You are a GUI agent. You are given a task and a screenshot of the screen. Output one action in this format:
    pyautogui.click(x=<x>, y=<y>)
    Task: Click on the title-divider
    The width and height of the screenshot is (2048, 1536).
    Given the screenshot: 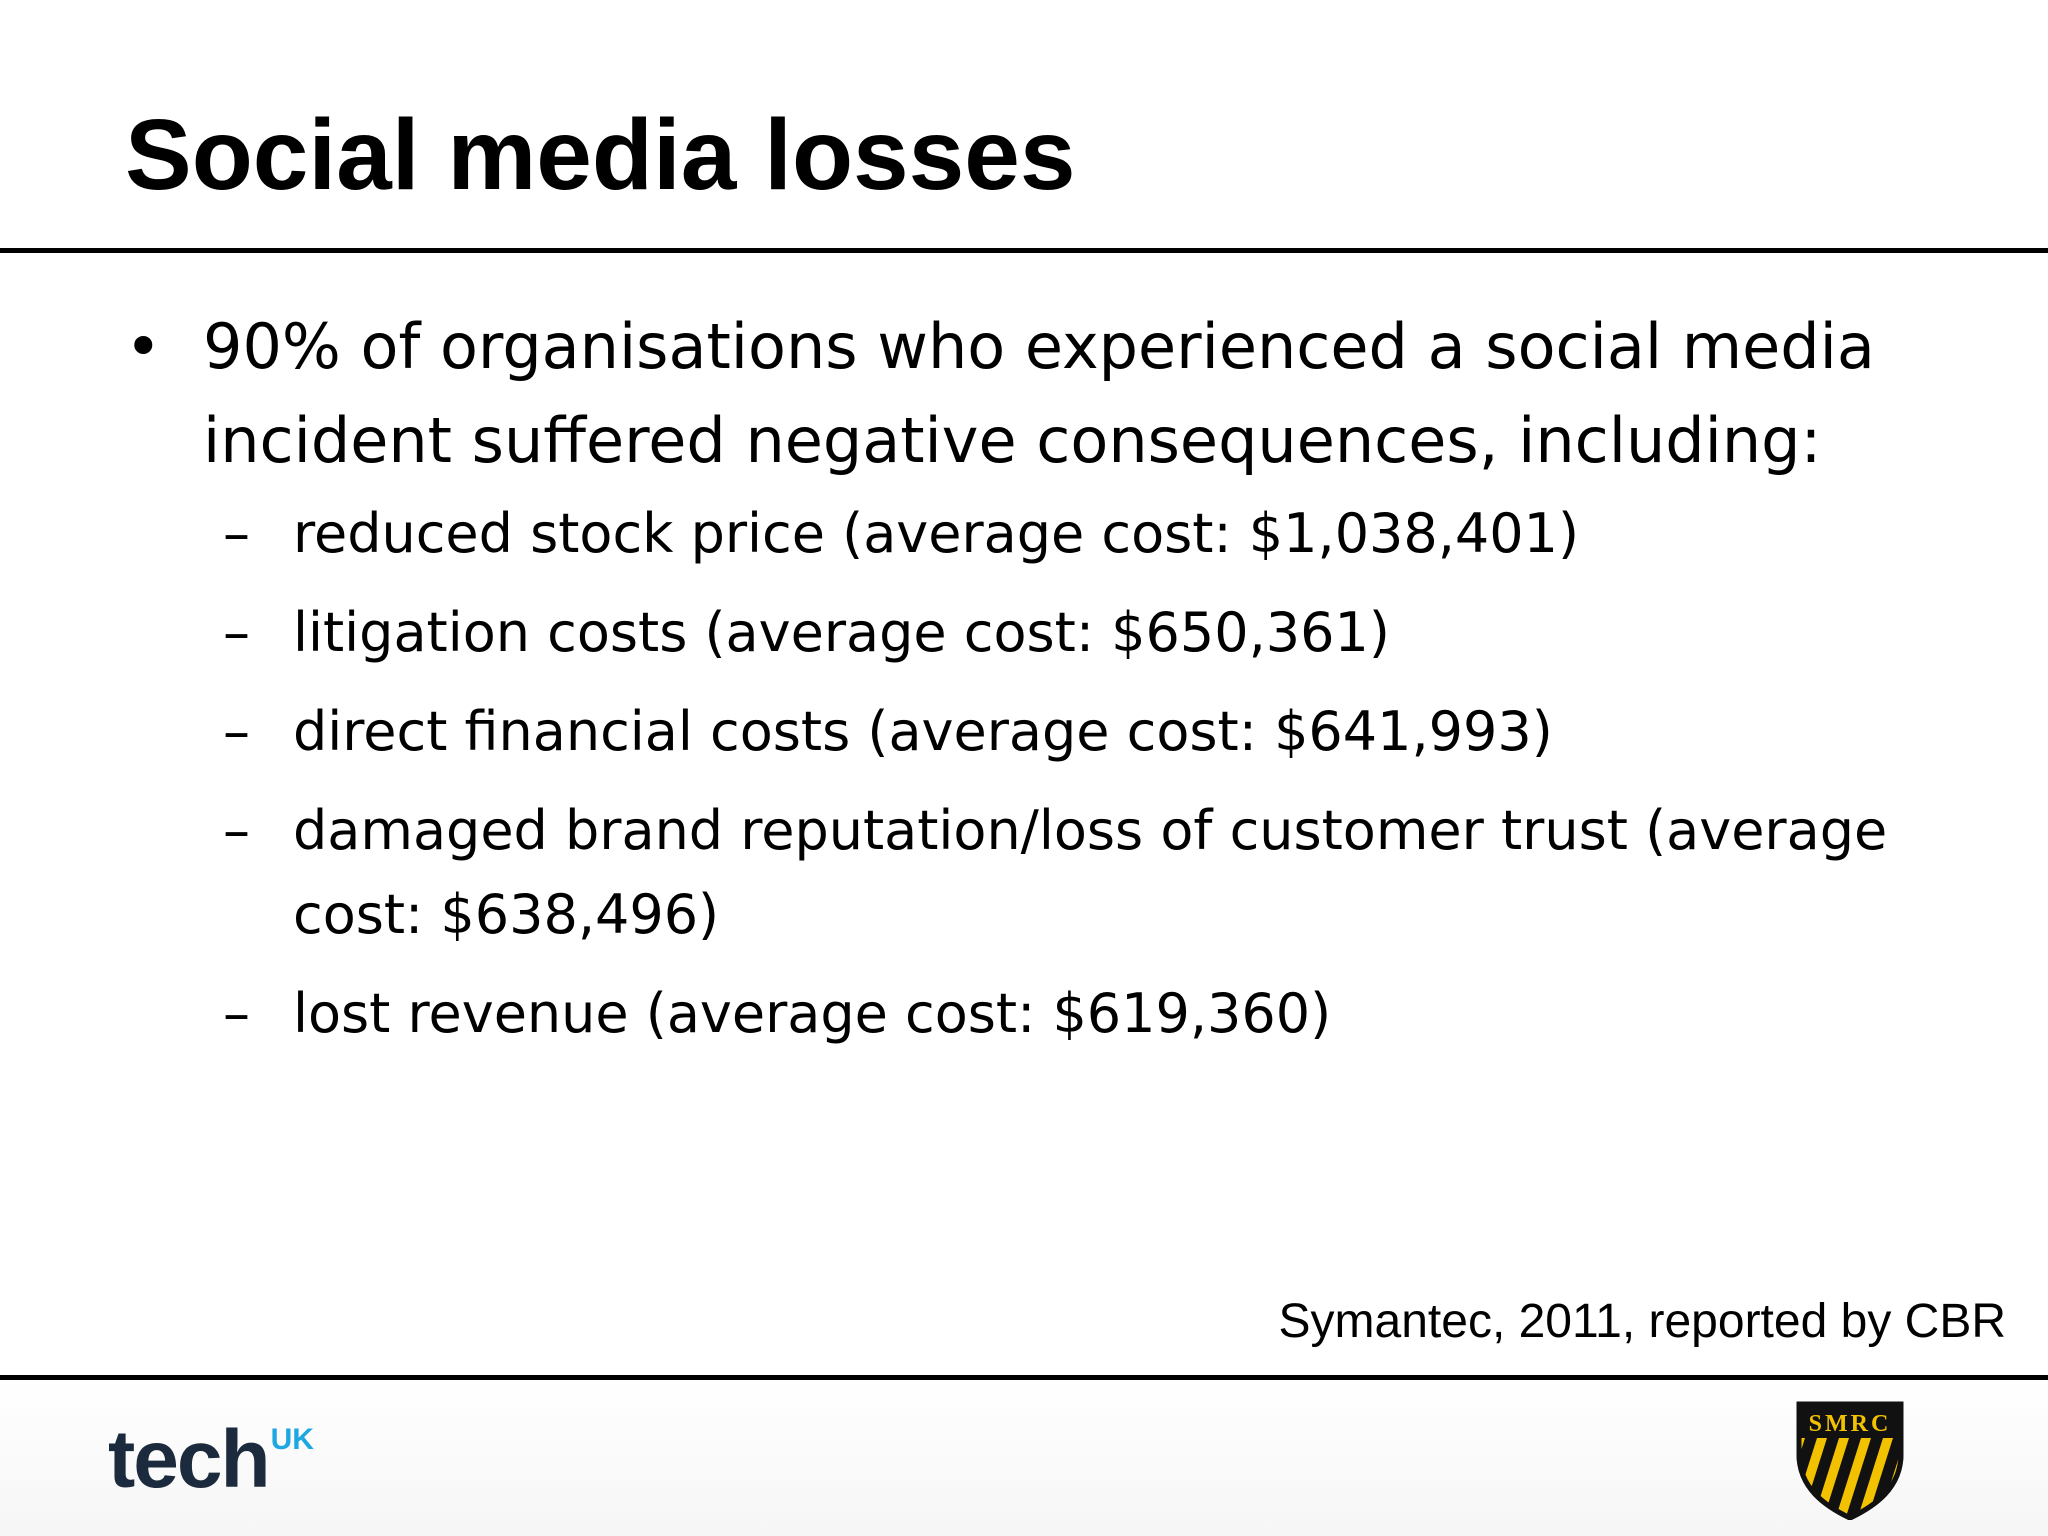 What is the action you would take?
    pyautogui.click(x=1024, y=250)
    